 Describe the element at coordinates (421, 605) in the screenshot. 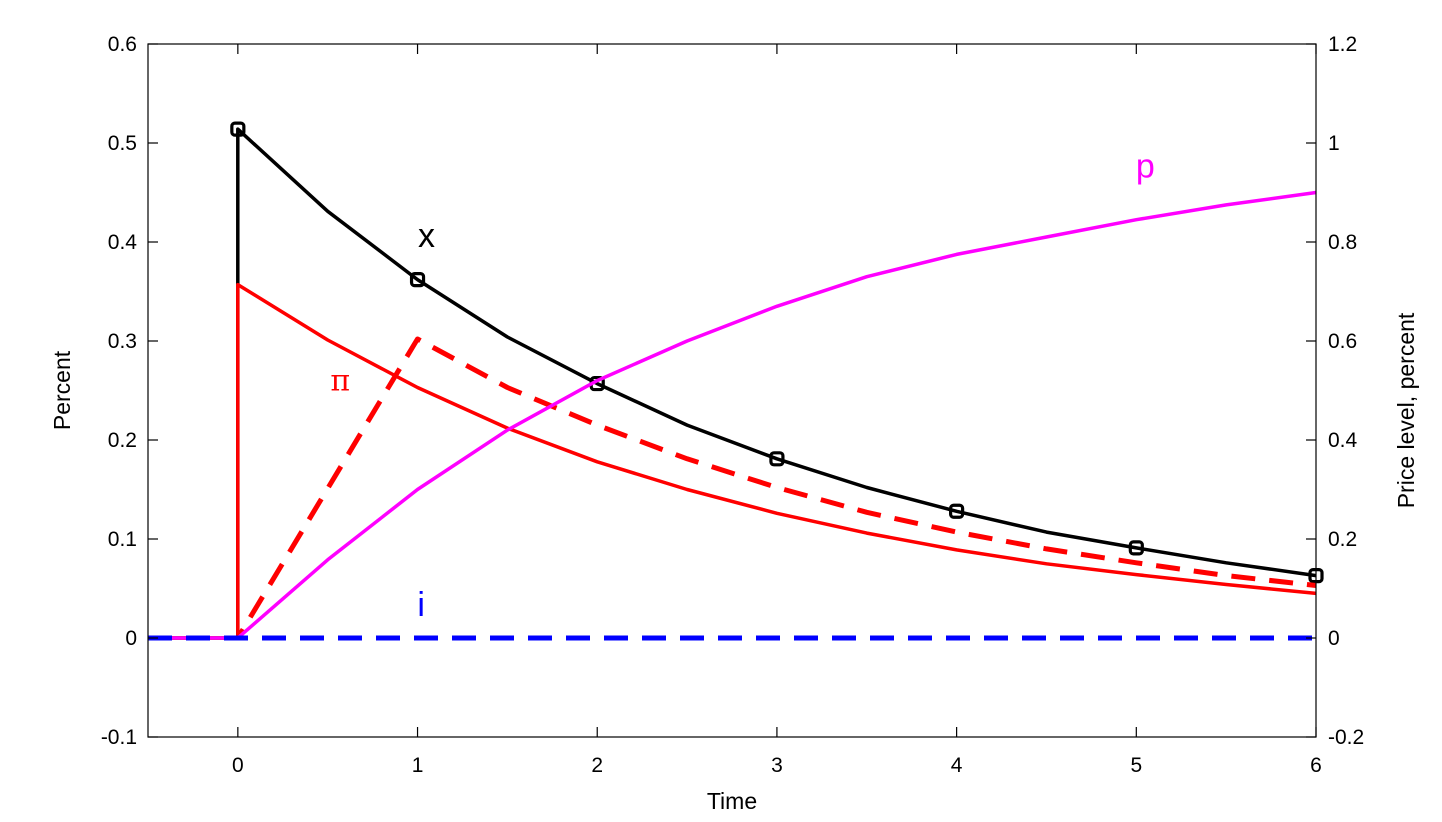

I see `series-label-i: i` at that location.